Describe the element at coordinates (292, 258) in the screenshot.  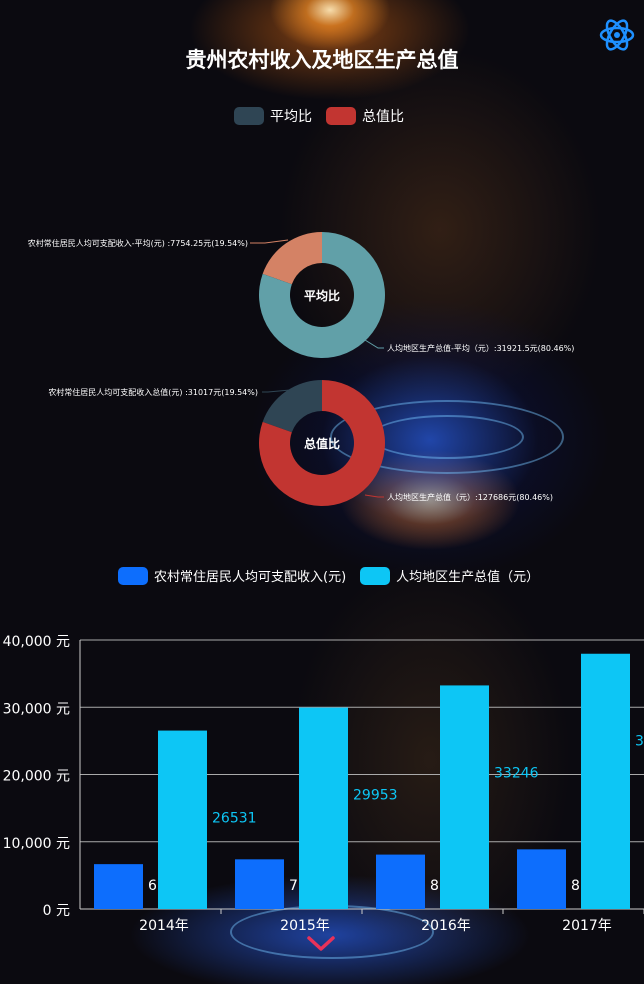
I see `donut-avg-slice-income` at that location.